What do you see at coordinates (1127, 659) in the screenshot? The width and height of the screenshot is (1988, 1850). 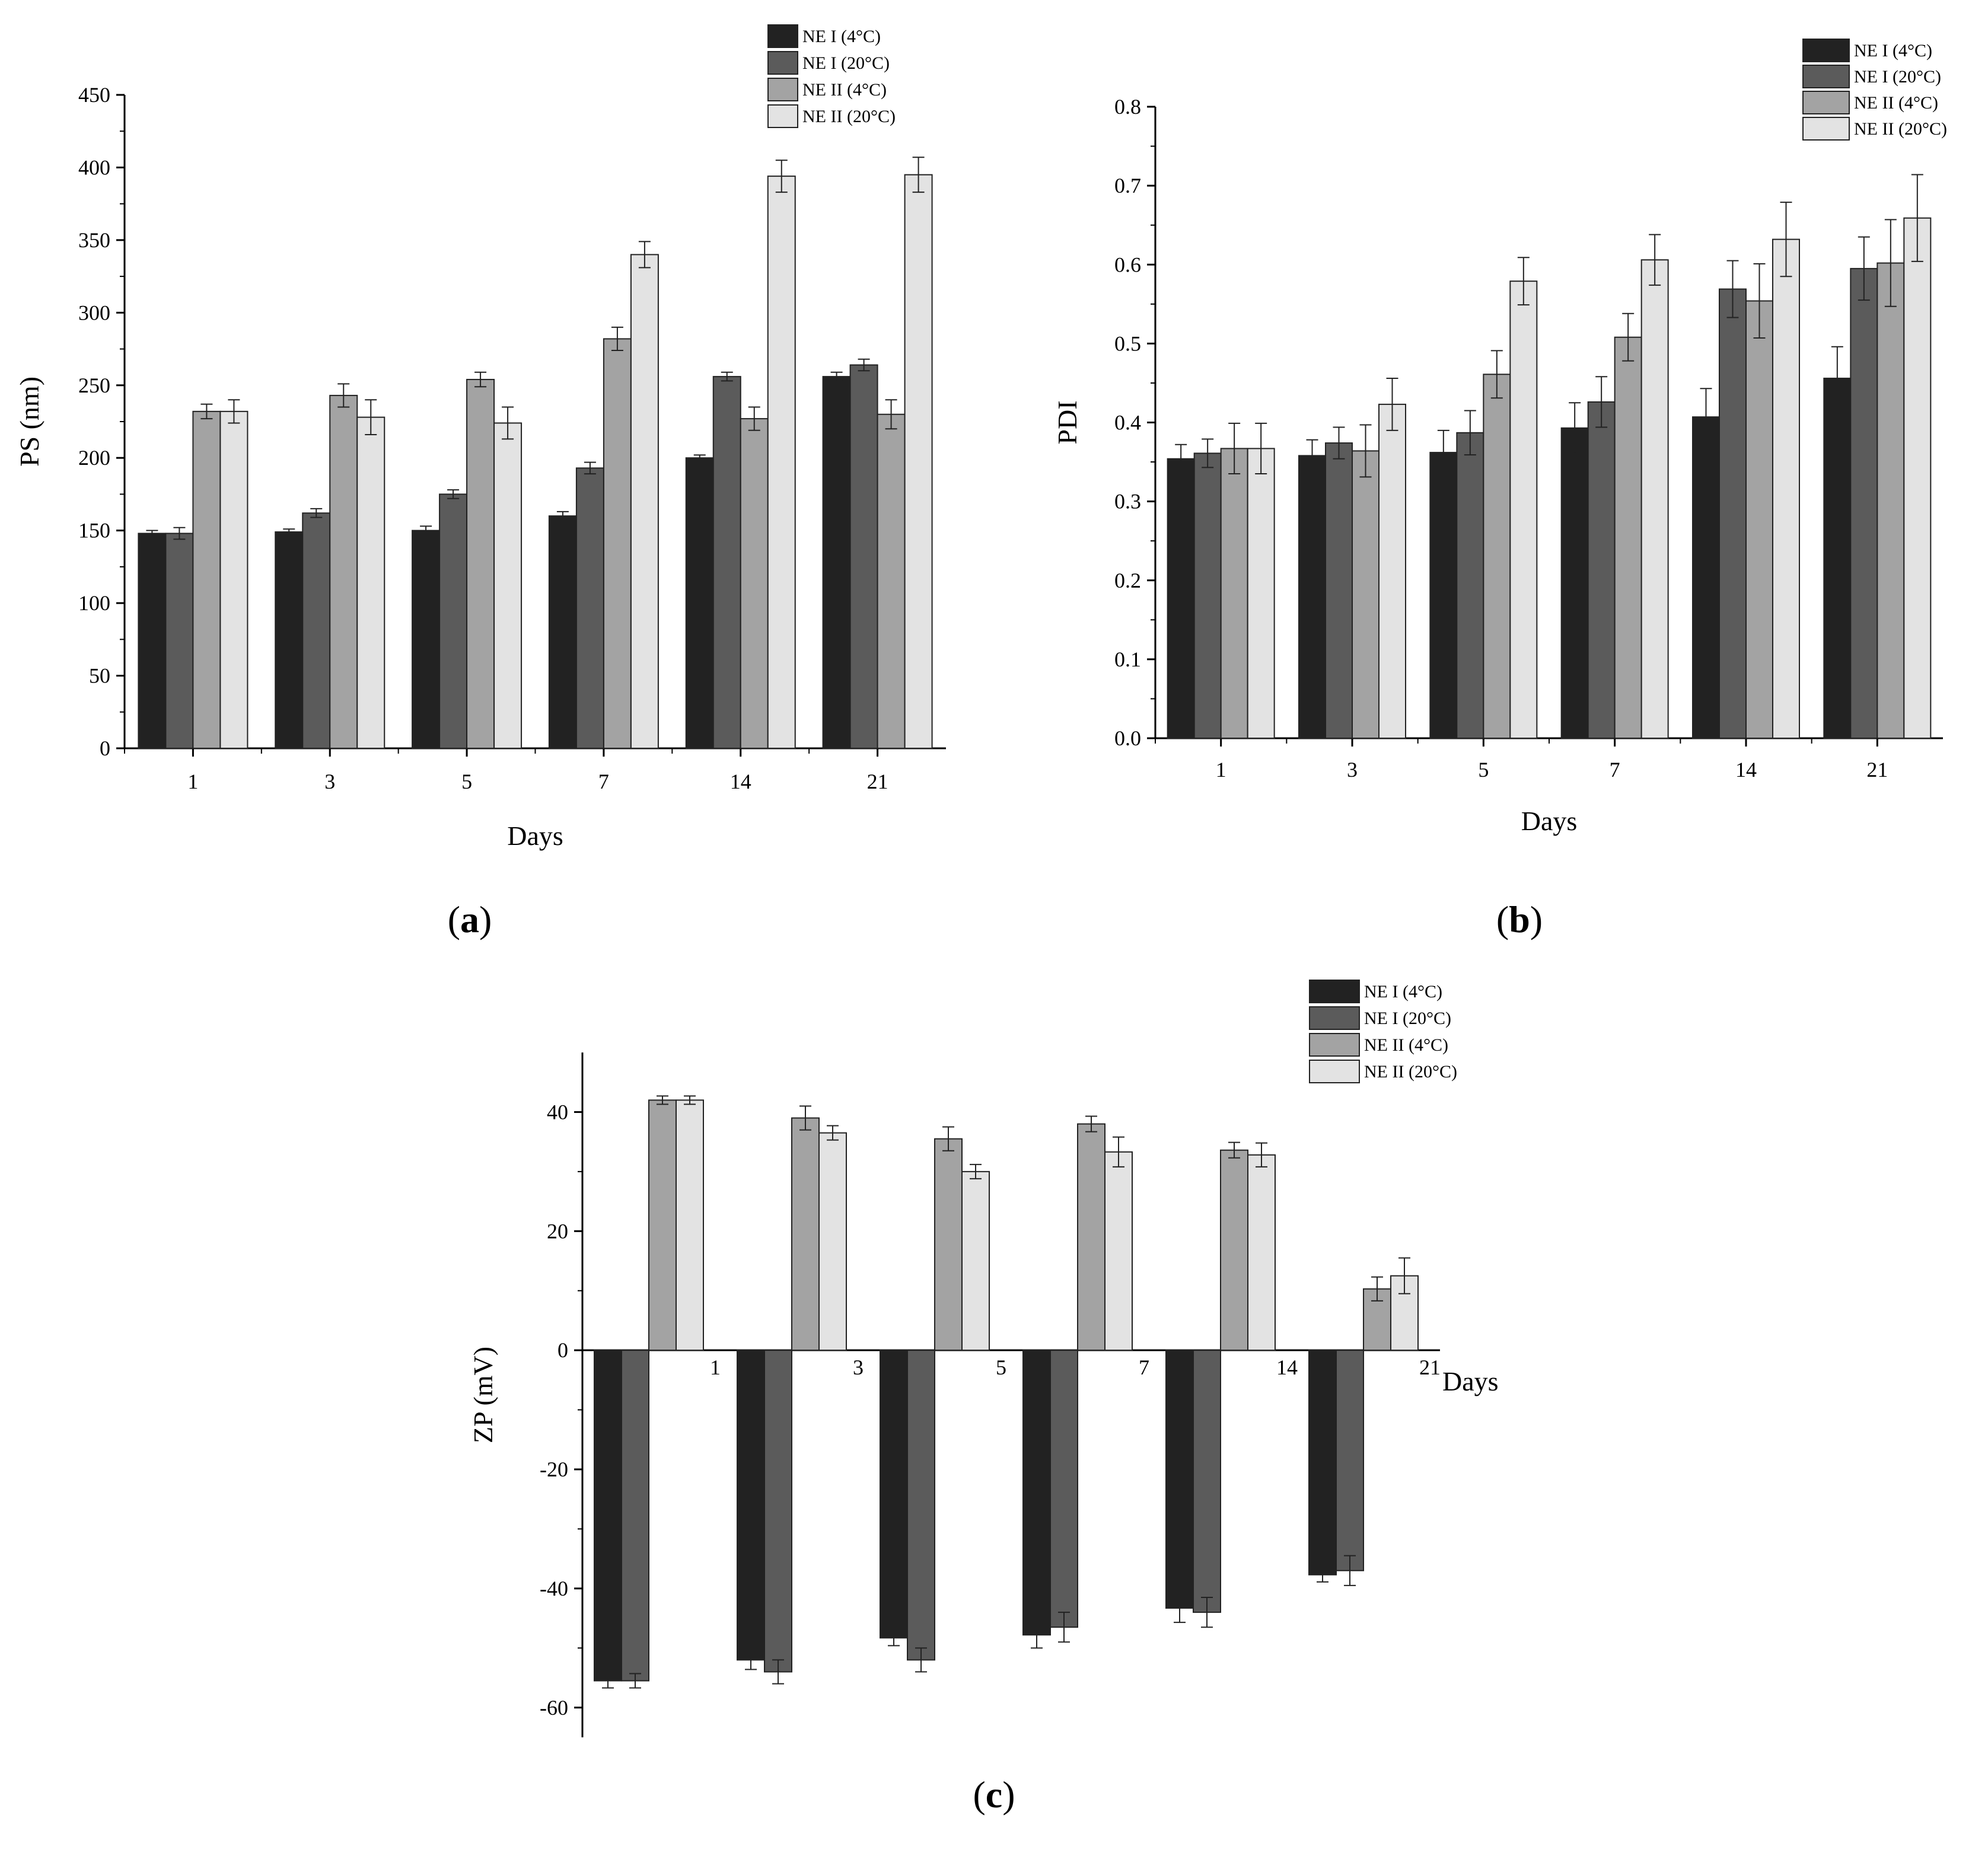 I see `y-tick-label: 0.1` at bounding box center [1127, 659].